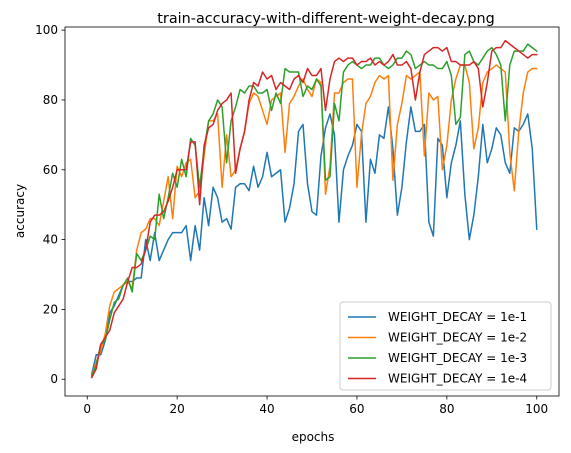  Describe the element at coordinates (457, 358) in the screenshot. I see `legend-label-3: WEIGHT_DECAY = 1e-3` at that location.